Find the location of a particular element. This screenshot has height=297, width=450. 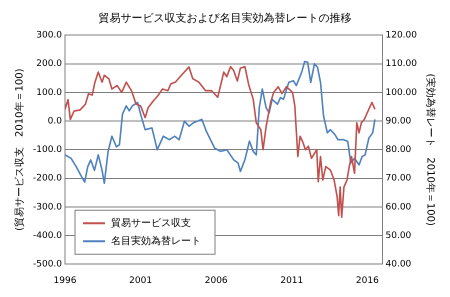

y-tick-label: -400.0 is located at coordinates (47, 235).